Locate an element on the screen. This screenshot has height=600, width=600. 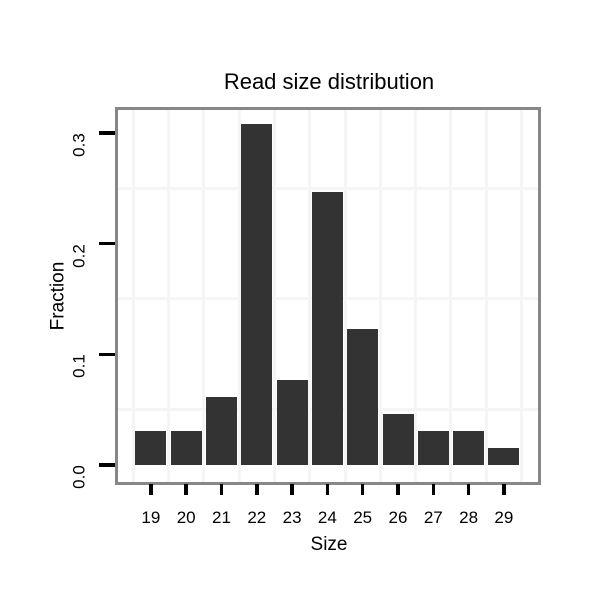
x-tick-label: 25 is located at coordinates (363, 517).